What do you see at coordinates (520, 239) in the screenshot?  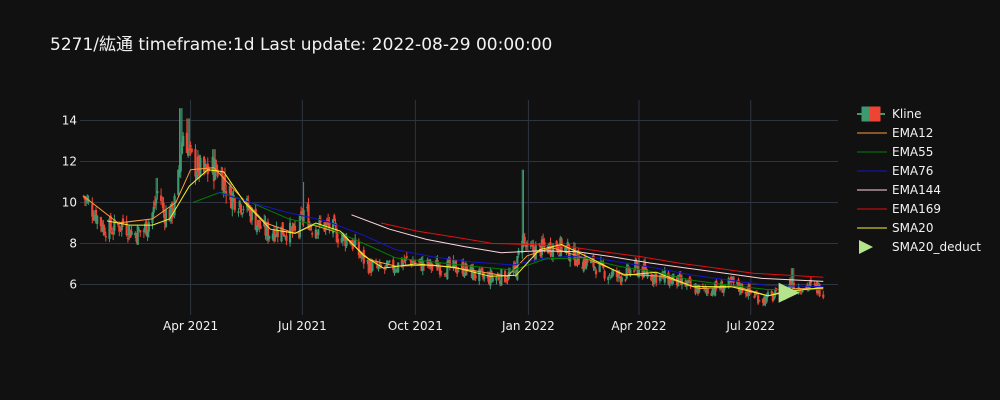 I see `line-ema76` at bounding box center [520, 239].